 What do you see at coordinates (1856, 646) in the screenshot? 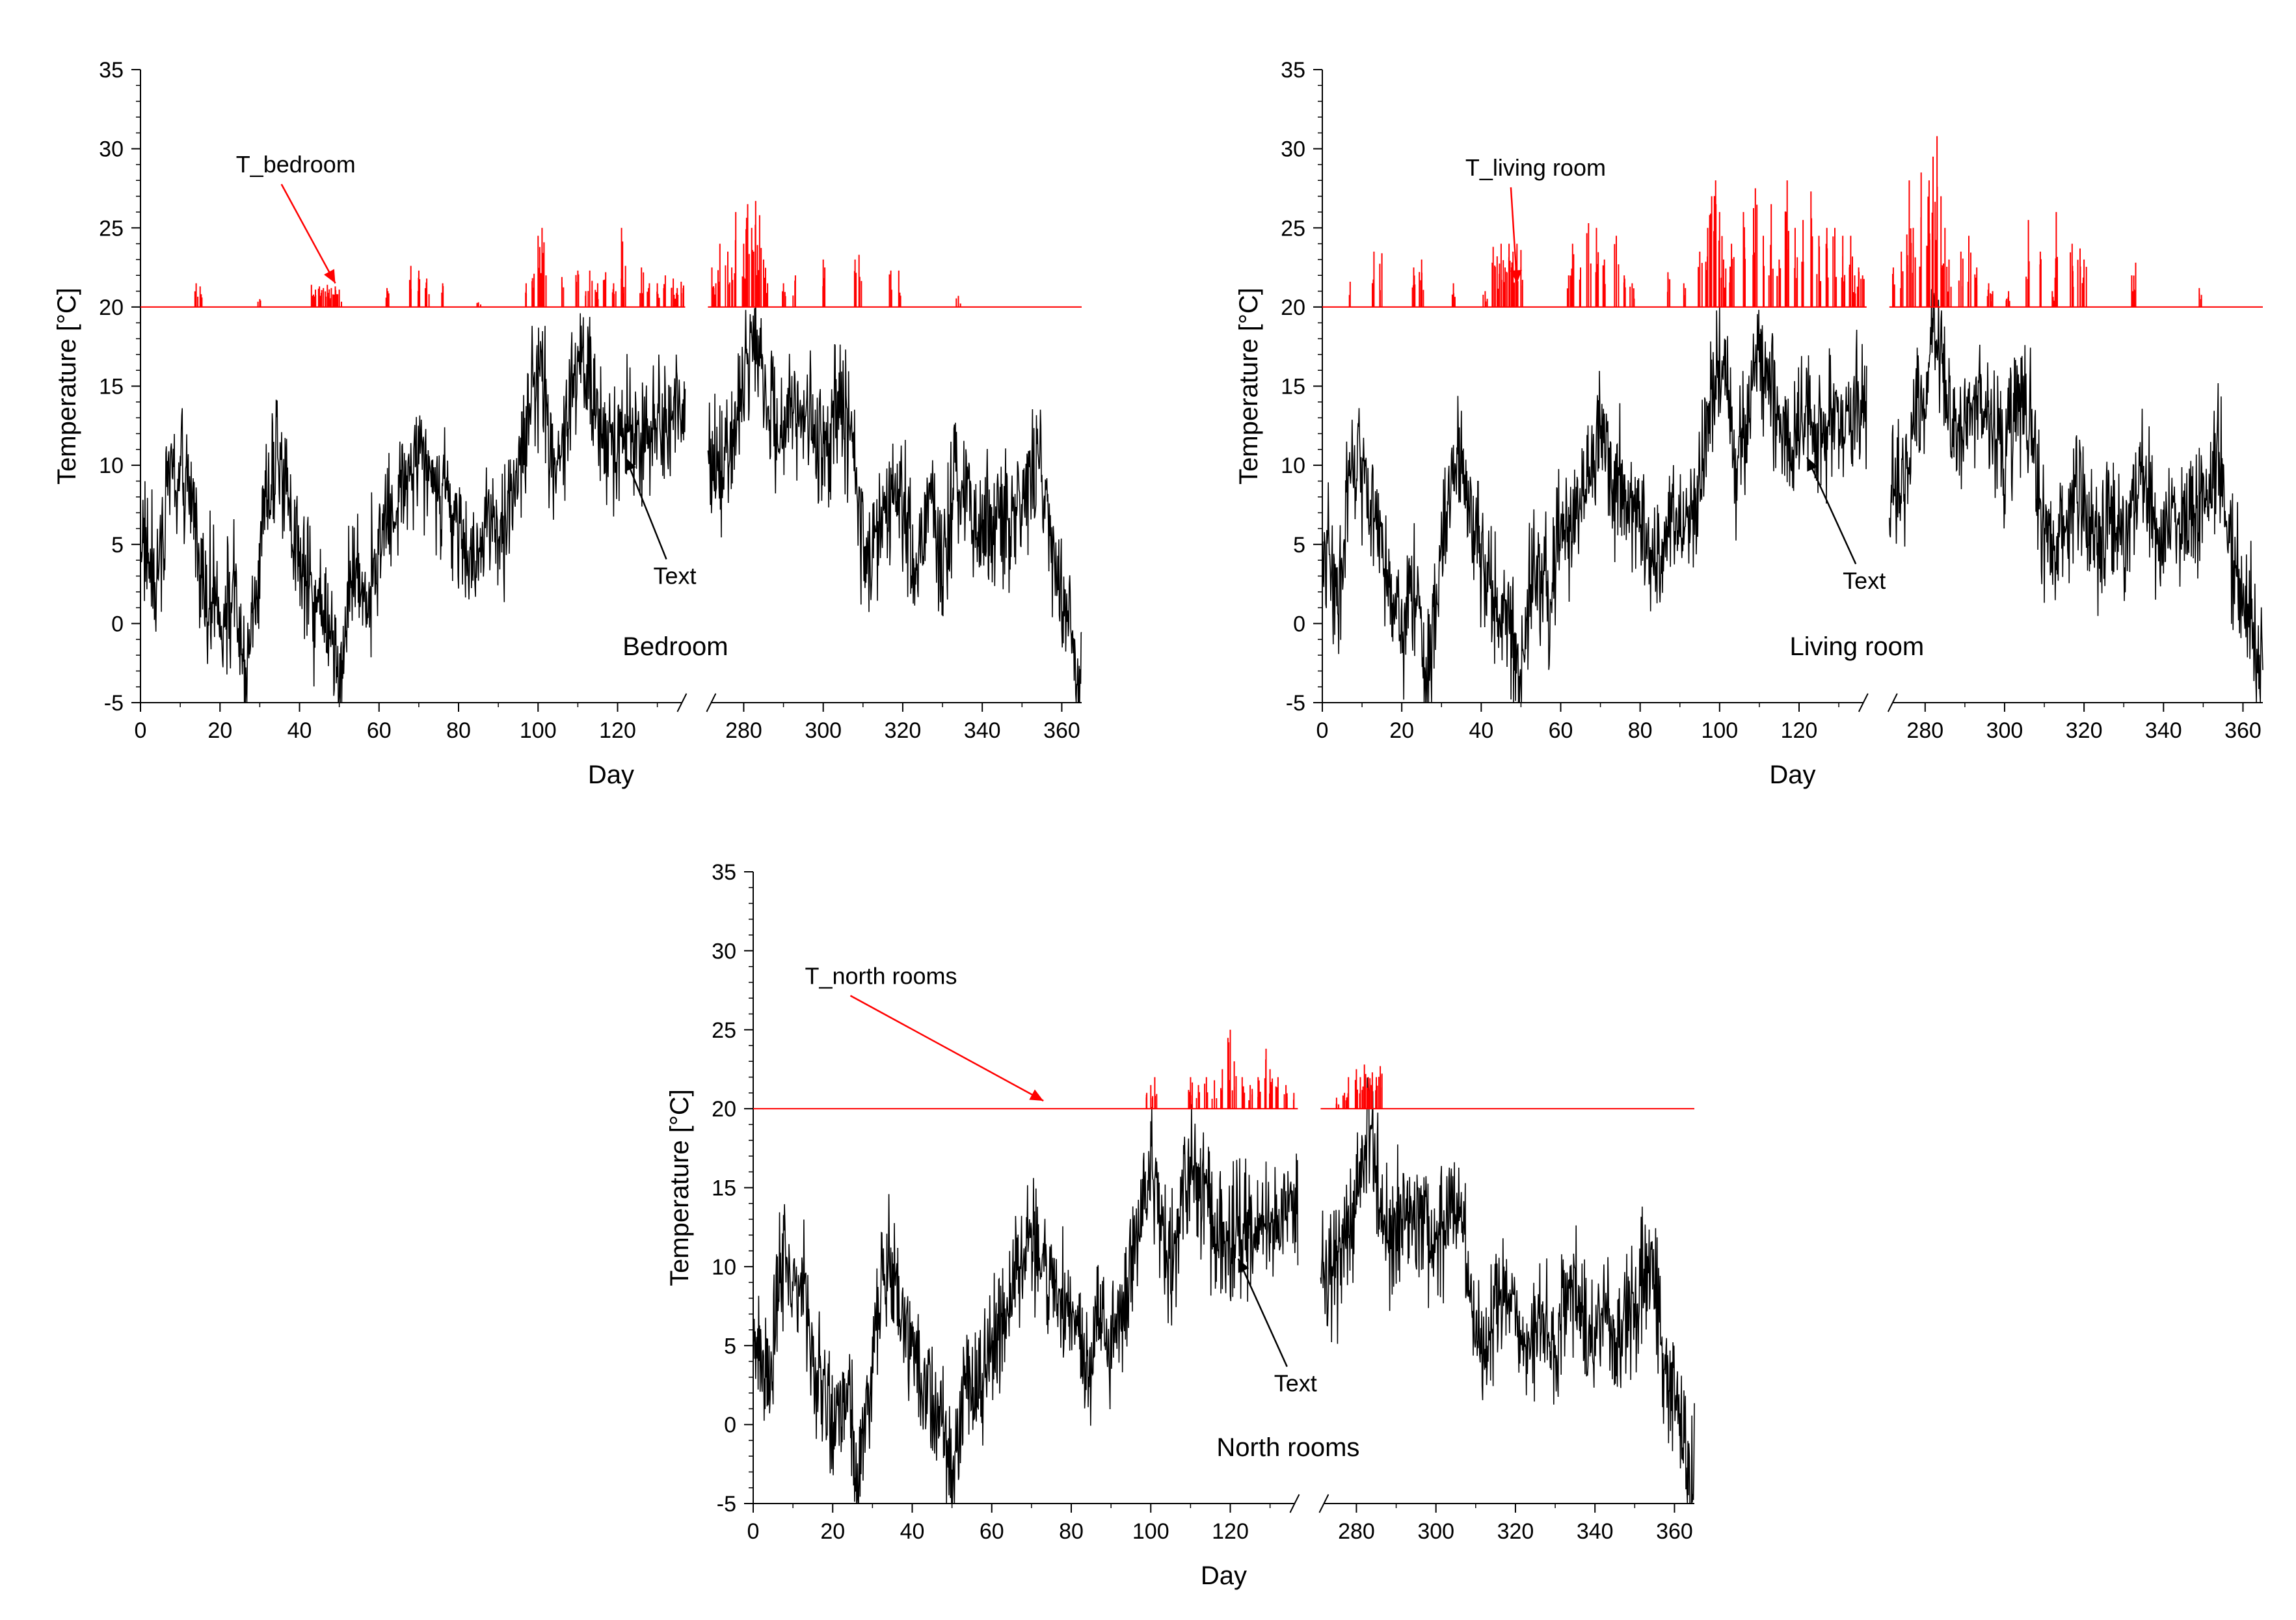
I see `chart-title: Living room` at bounding box center [1856, 646].